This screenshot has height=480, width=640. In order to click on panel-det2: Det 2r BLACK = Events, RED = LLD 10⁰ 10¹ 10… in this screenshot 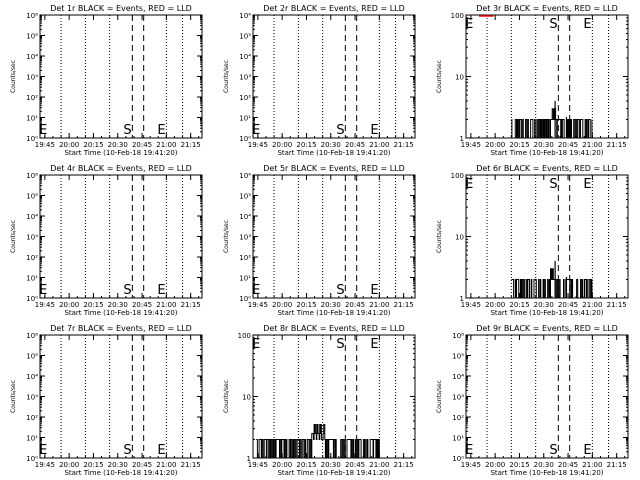, I will do `click(319, 80)`.